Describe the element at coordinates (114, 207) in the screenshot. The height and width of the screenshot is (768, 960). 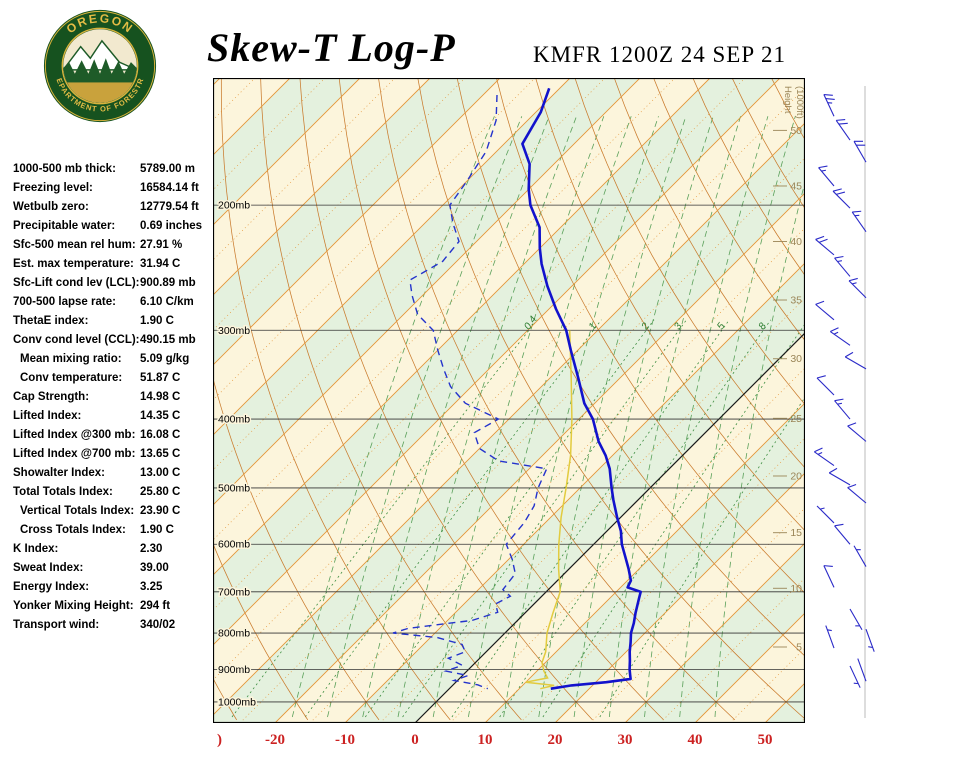
I see `index-row: Wetbulb zero: 12779.54 ft` at that location.